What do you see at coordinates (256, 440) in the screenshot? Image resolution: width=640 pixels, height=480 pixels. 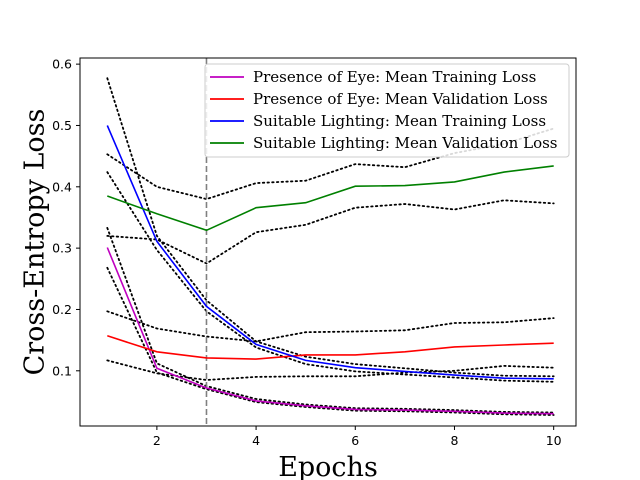 I see `x-tick-label: 4` at bounding box center [256, 440].